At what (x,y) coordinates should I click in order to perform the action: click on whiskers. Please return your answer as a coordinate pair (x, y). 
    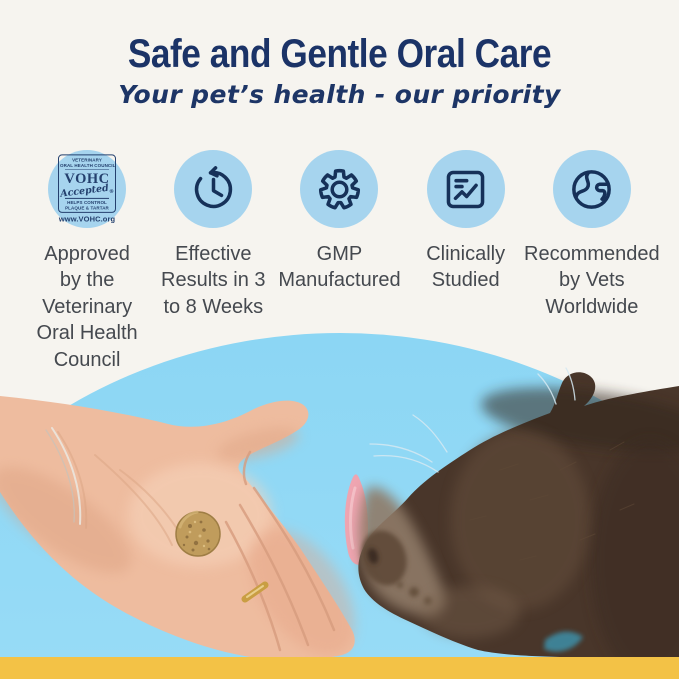
    Looking at the image, I should click on (472, 420).